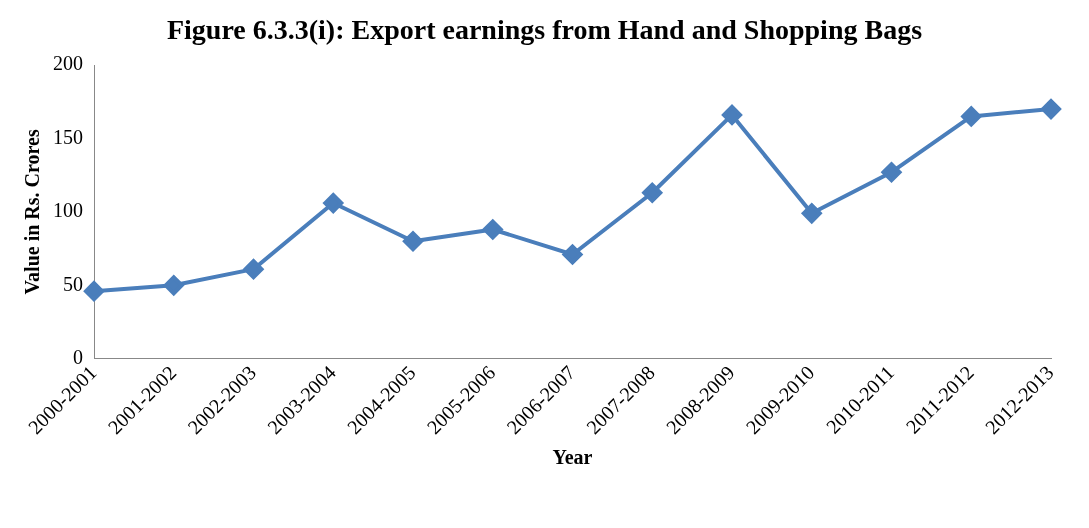  What do you see at coordinates (544, 30) in the screenshot?
I see `chart-title: Figure 6.3.3(i): Export earnings from Hand and Shopping Bags` at bounding box center [544, 30].